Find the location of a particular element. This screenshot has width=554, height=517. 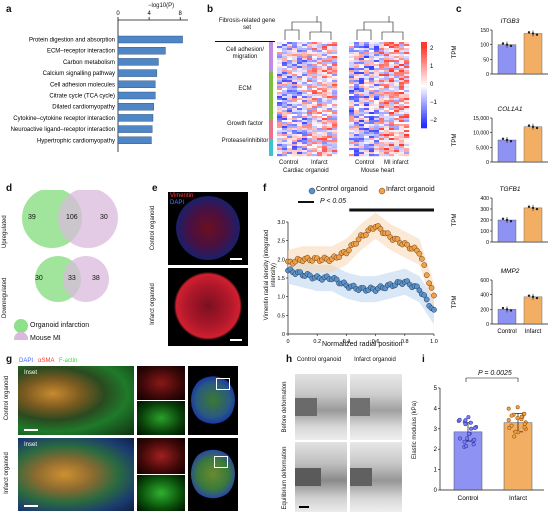

panel-a-axis-label: −log10(P) is located at coordinates (161, 6).